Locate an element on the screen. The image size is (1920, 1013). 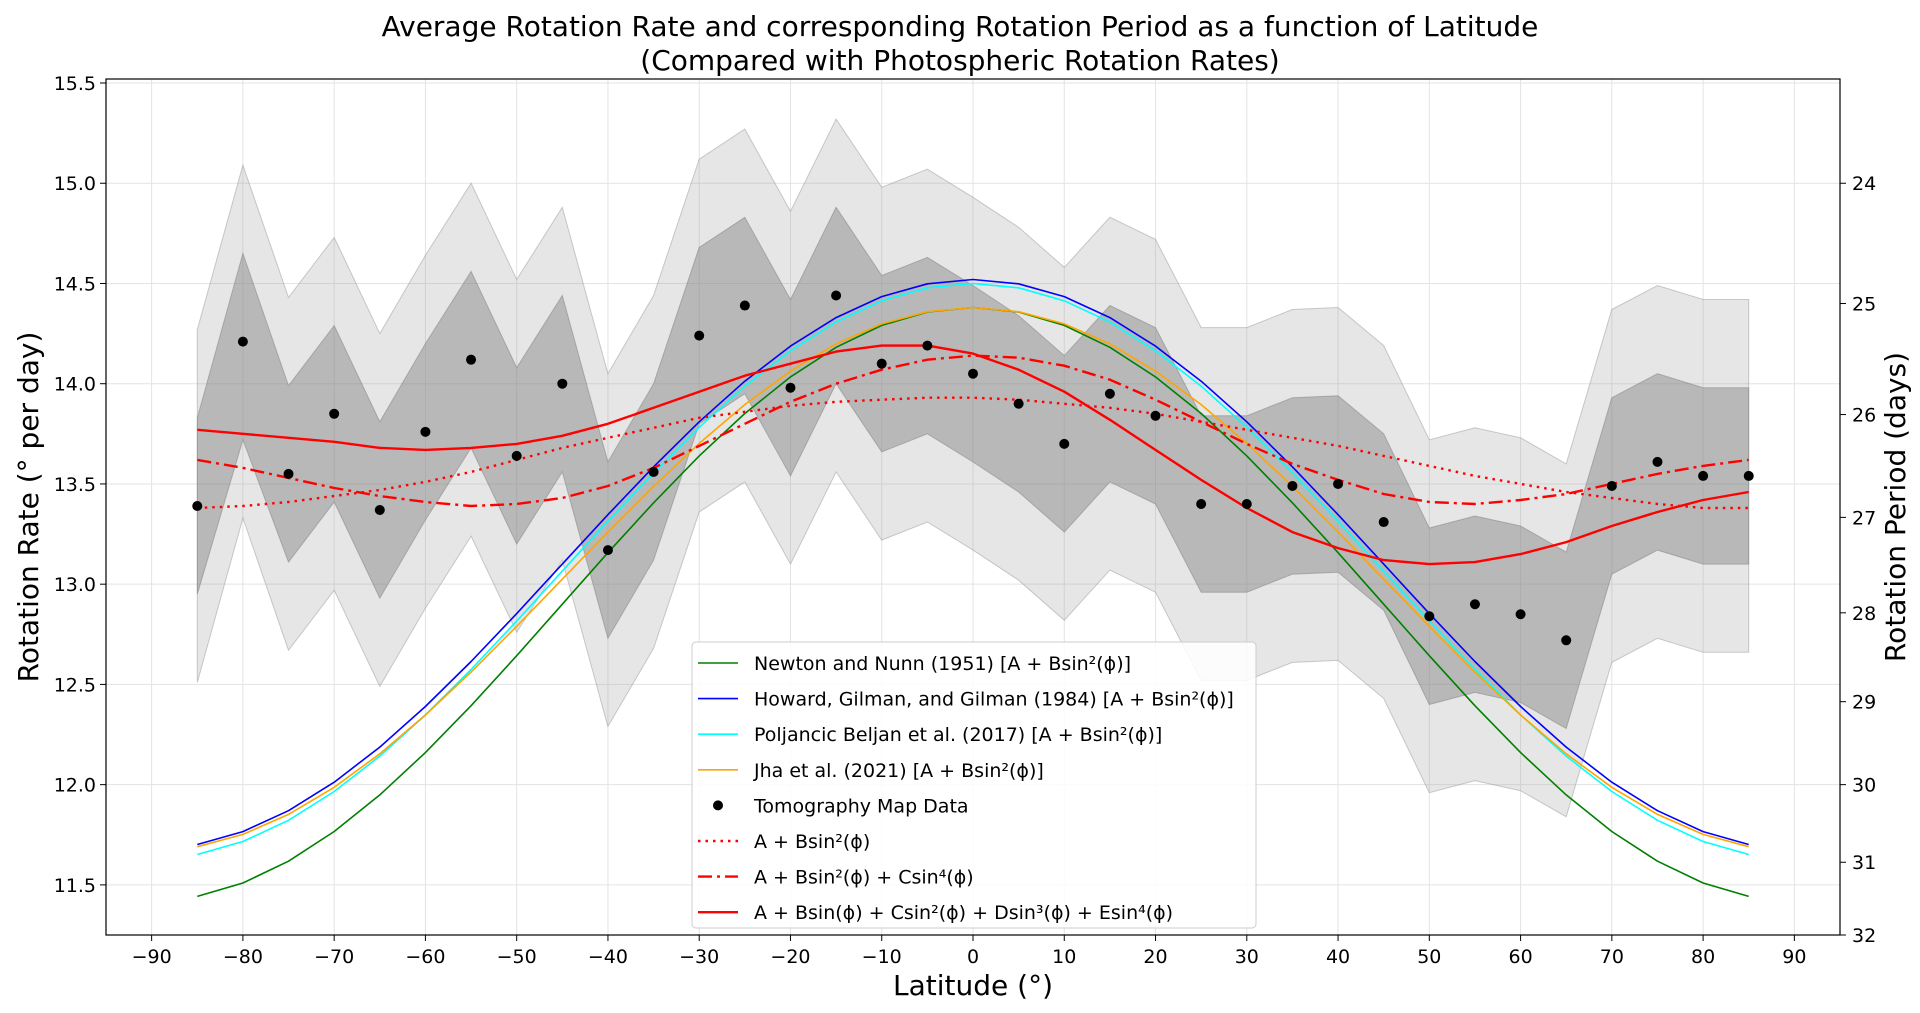
y-tick-label: 15.5 is located at coordinates (75, 84).